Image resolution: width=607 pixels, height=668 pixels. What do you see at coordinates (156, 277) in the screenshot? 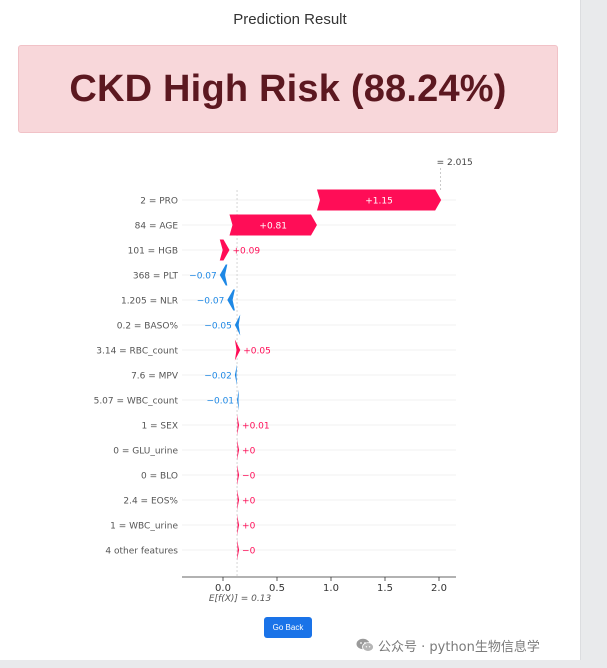
I see `feature-label: 368 = PLT` at bounding box center [156, 277].